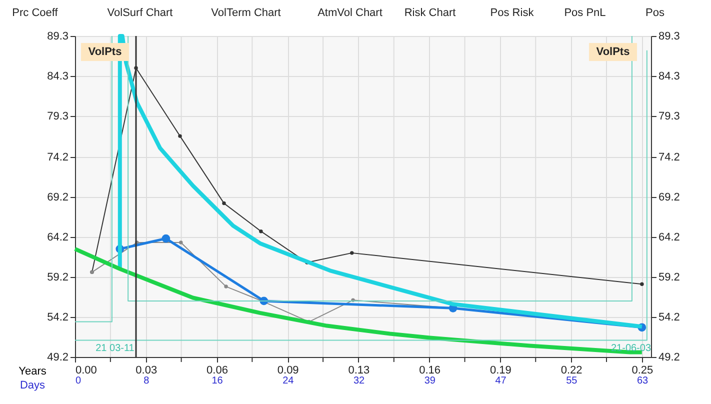 This screenshot has height=404, width=711. Describe the element at coordinates (86, 370) in the screenshot. I see `x-tick-label: 0.00` at that location.